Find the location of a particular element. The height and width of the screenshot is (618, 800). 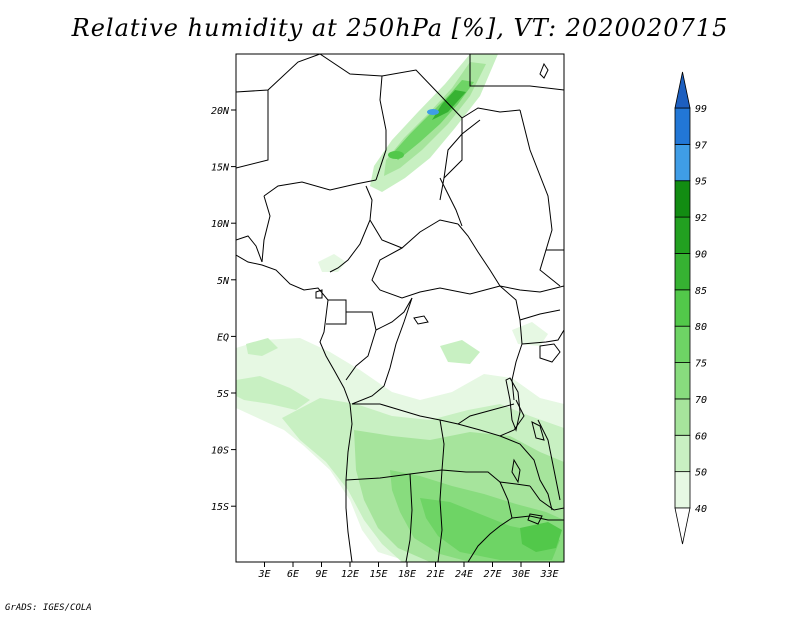

colorbar-label: 99 is located at coordinates (701, 109).